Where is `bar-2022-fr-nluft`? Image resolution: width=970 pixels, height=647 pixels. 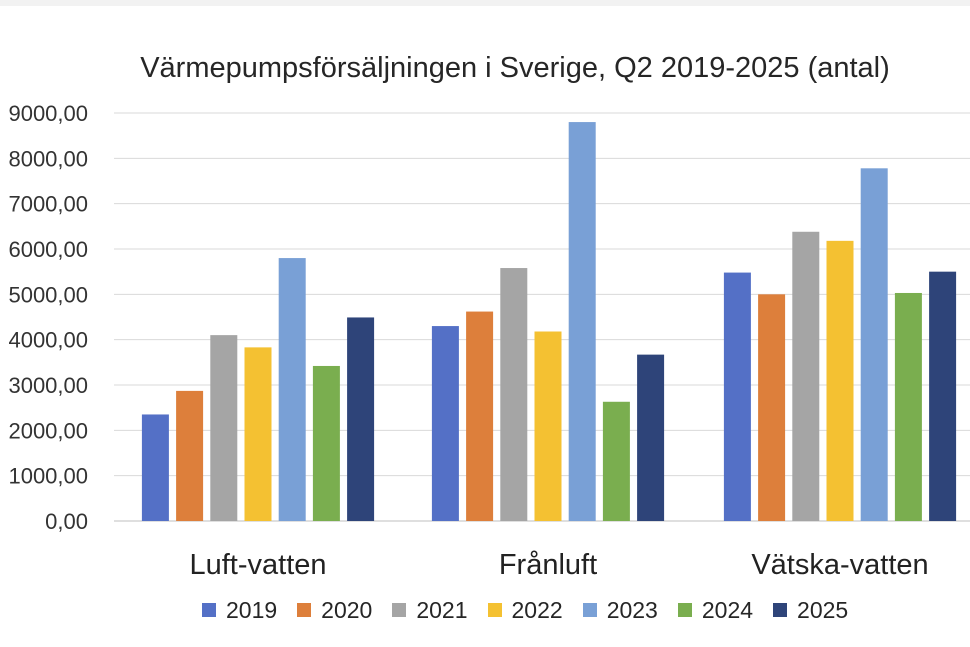 bar-2022-fr-nluft is located at coordinates (548, 426).